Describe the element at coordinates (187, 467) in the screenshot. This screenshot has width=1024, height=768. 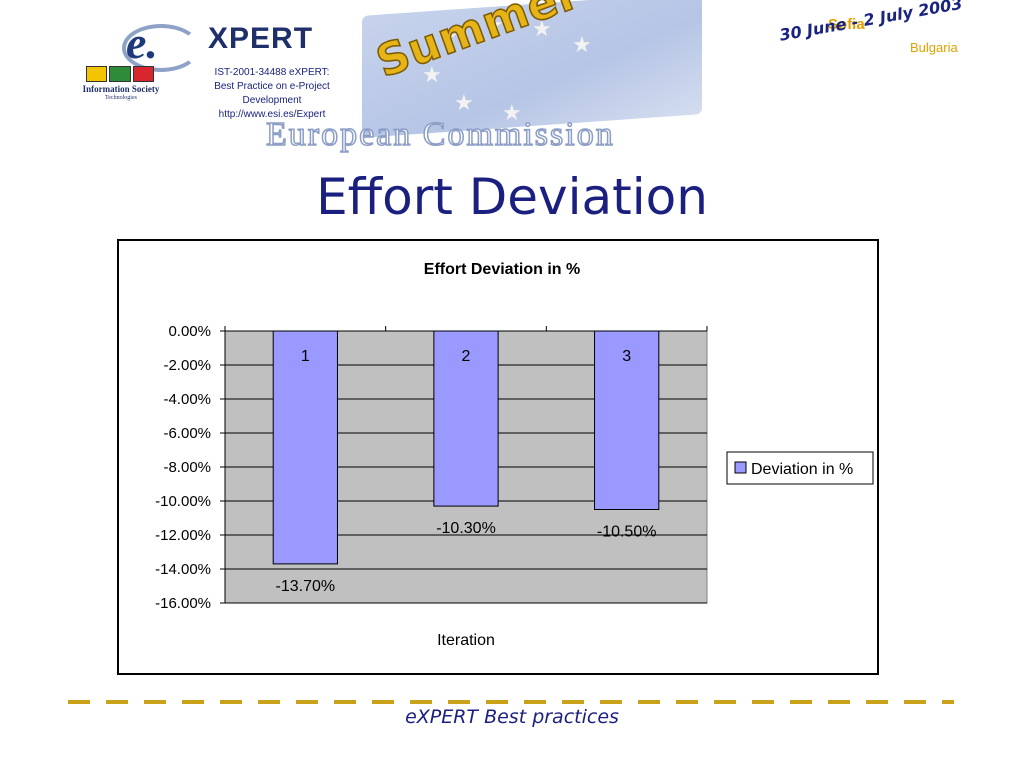
I see `y-tick-label: -8.00%` at that location.